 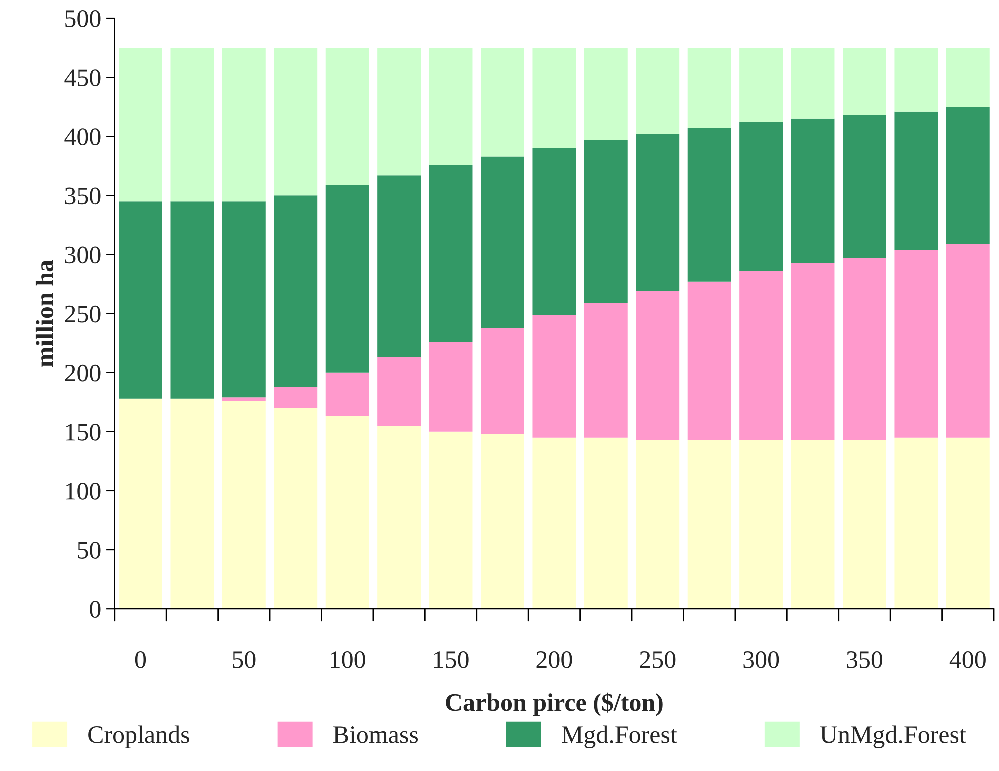 What do you see at coordinates (554, 704) in the screenshot?
I see `x-axis-title: Carbon pirce ($/ton)` at bounding box center [554, 704].